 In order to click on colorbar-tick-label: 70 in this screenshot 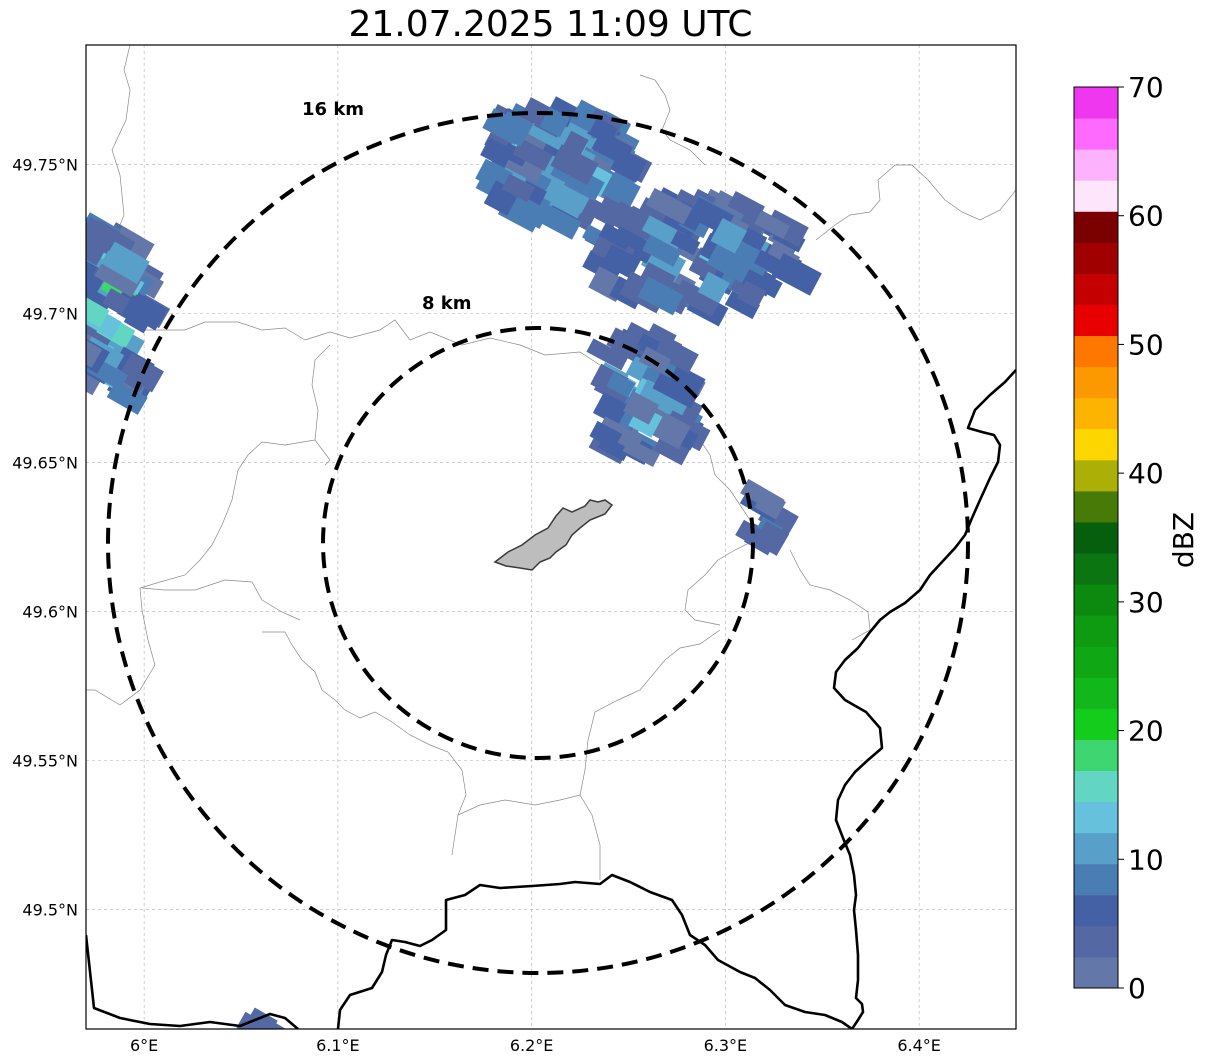, I will do `click(1146, 87)`.